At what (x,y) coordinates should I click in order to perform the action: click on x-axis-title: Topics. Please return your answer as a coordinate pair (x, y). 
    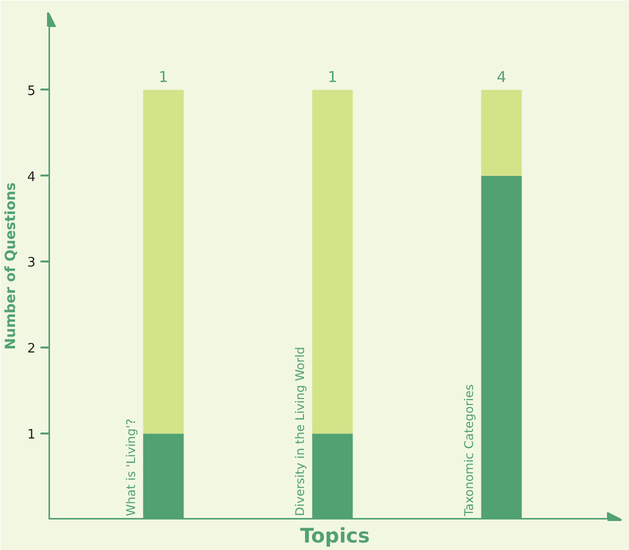
    Looking at the image, I should click on (335, 536).